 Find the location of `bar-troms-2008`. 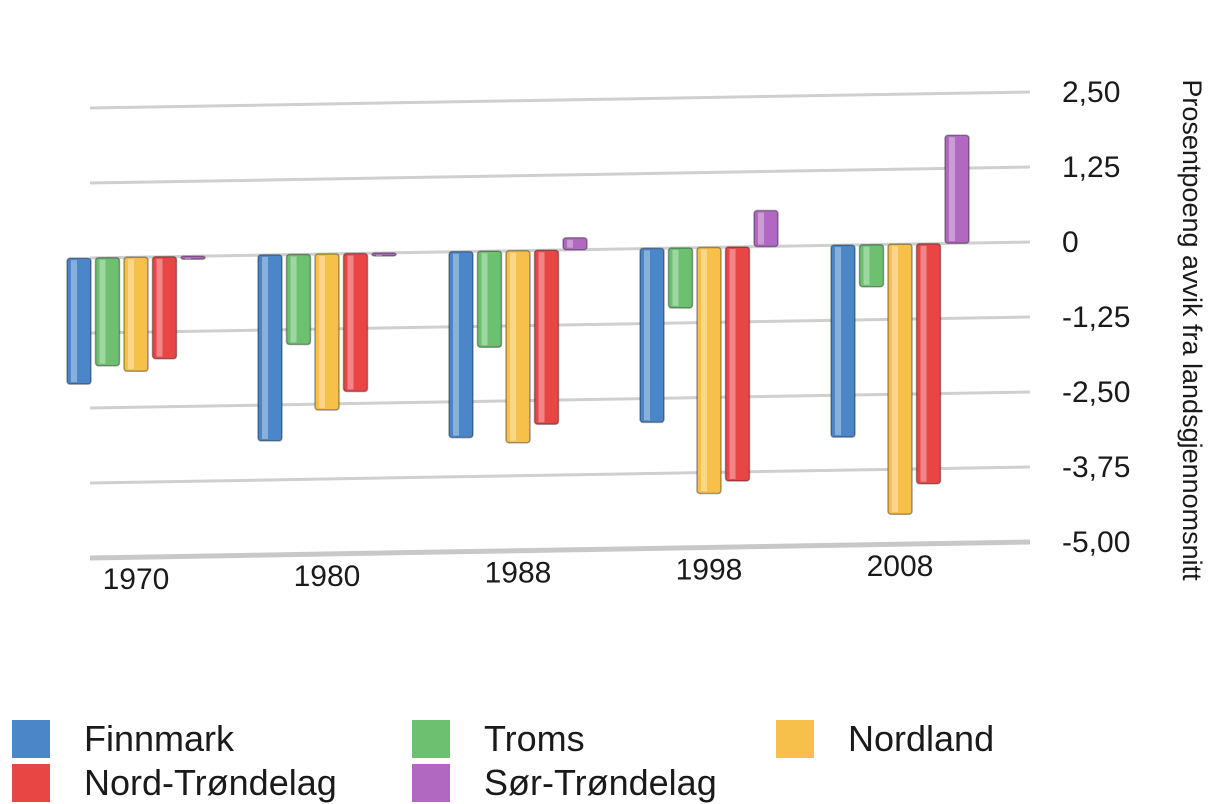

bar-troms-2008 is located at coordinates (871, 265).